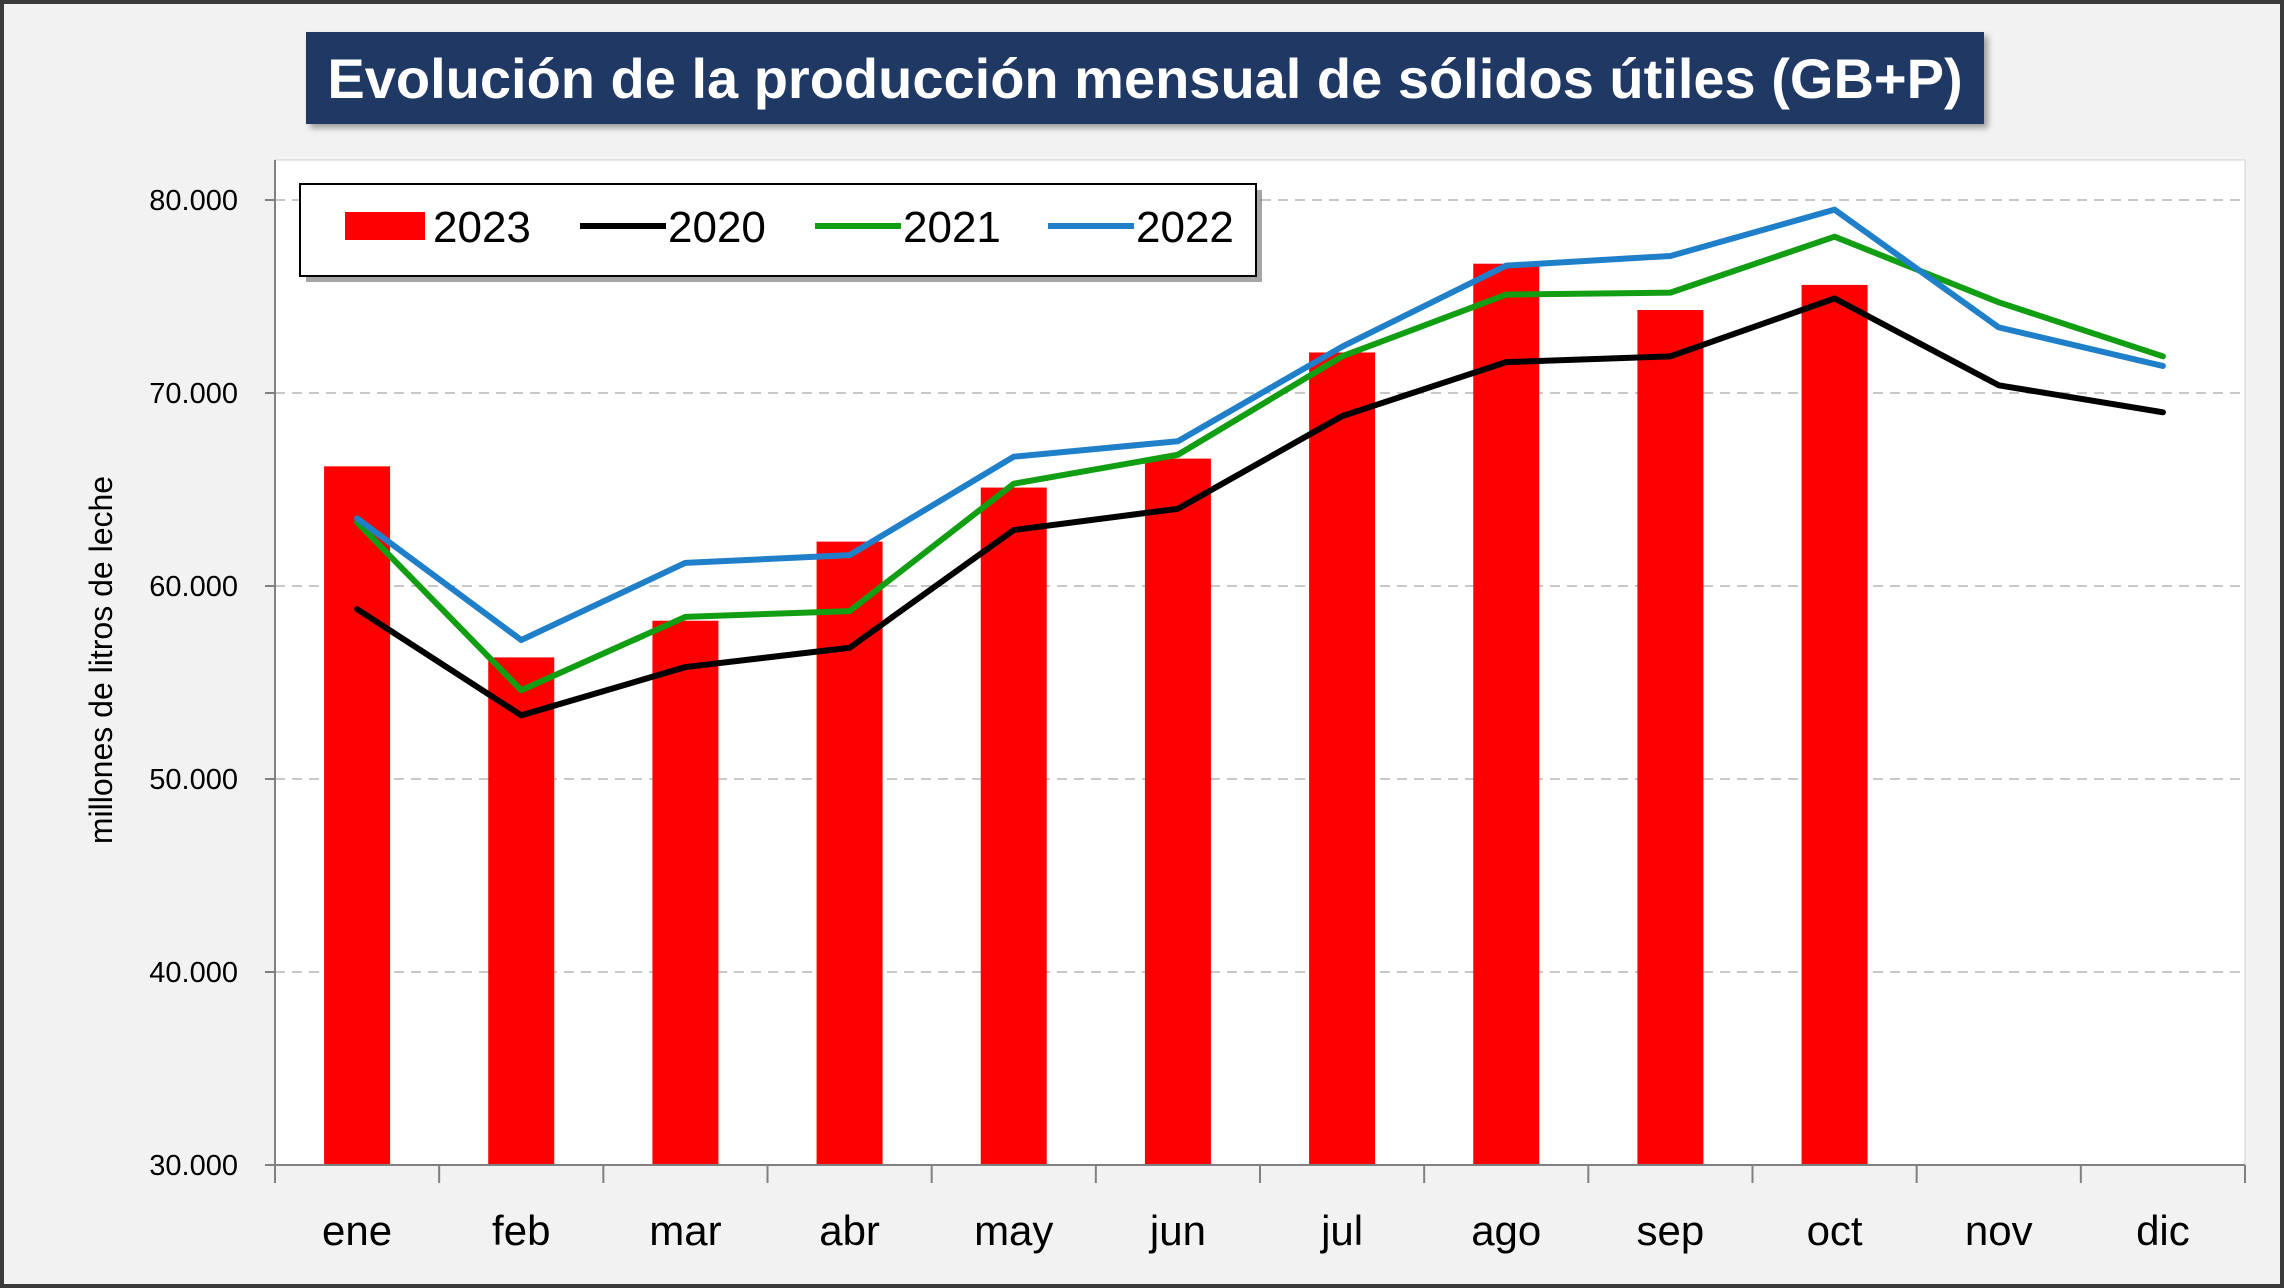 The width and height of the screenshot is (2284, 1288). Describe the element at coordinates (952, 227) in the screenshot. I see `legend-label-2021: 2021` at that location.